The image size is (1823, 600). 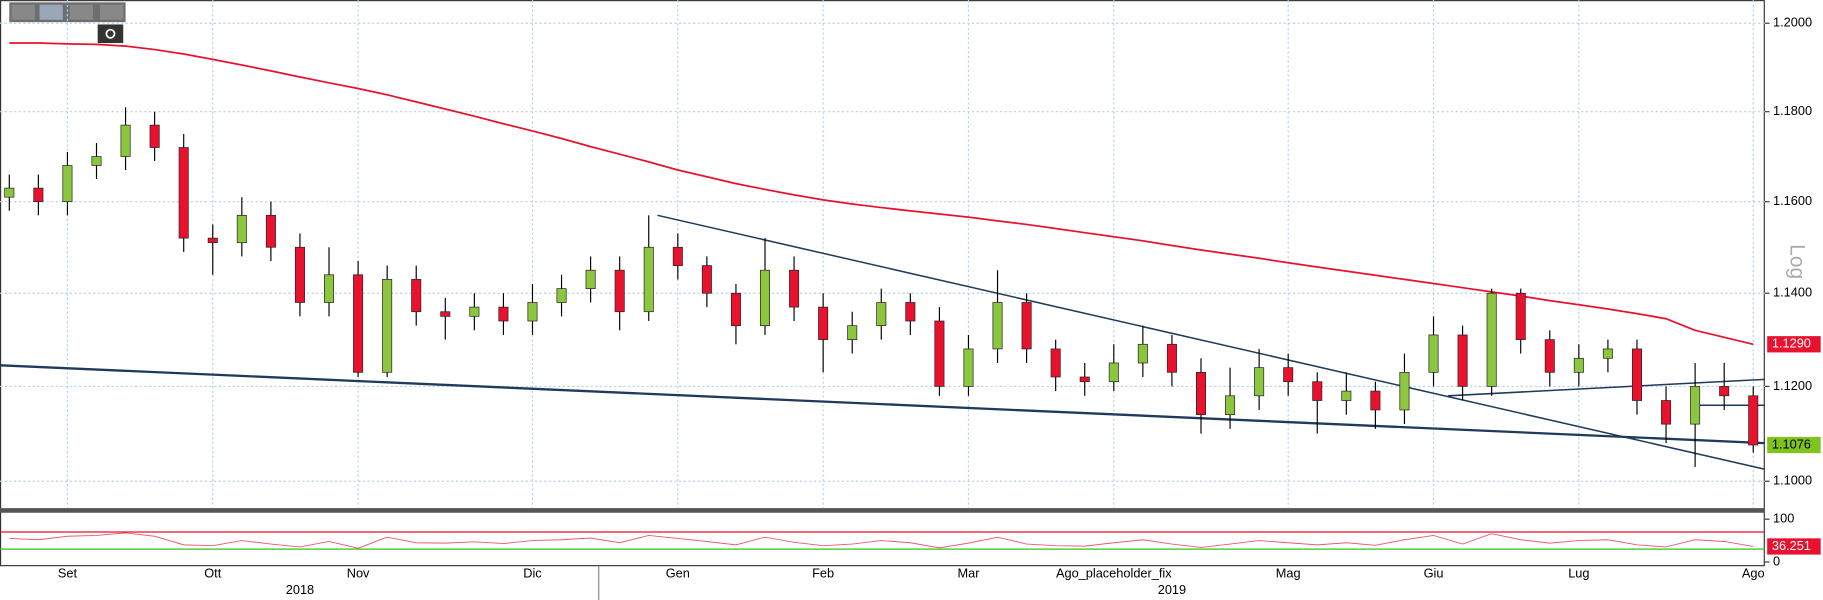 I want to click on x-tick-label: Nov, so click(x=358, y=573).